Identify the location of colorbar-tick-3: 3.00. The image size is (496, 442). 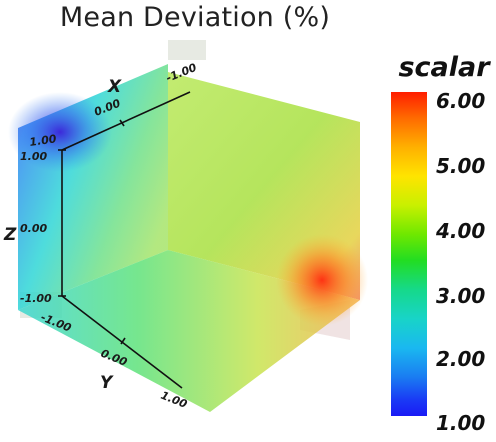
(461, 296).